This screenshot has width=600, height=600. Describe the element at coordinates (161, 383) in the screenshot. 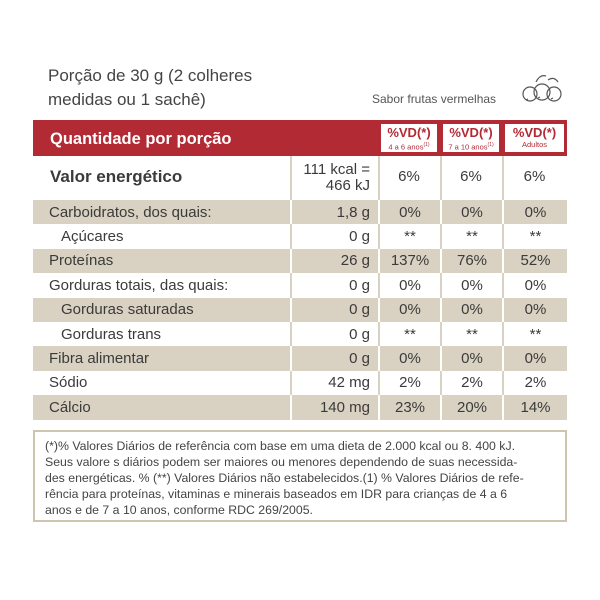

I see `row-label: Sódio` at that location.